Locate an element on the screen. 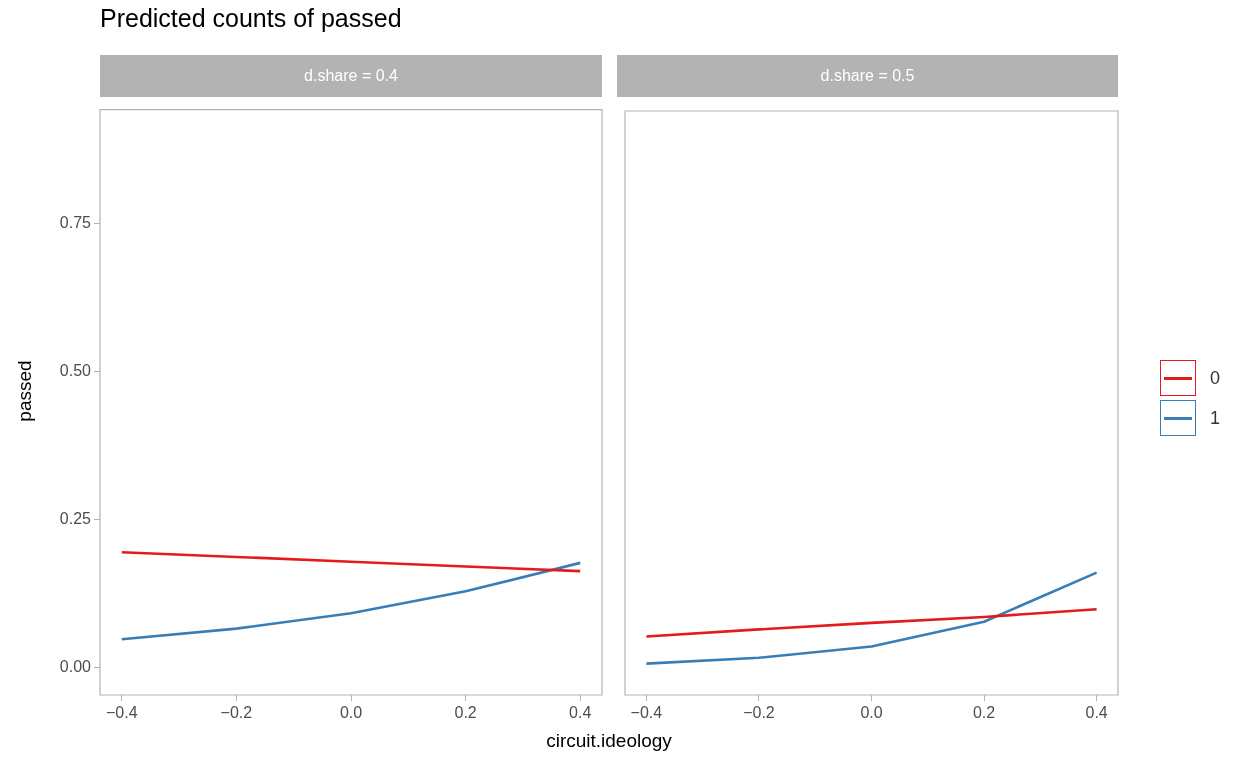  y-tick-label: 0.75 is located at coordinates (75, 222).